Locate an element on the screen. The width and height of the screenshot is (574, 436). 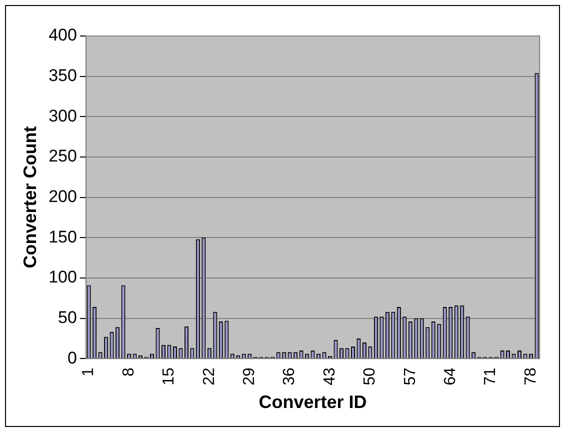
y-tick-label: 100 is located at coordinates (62, 277).